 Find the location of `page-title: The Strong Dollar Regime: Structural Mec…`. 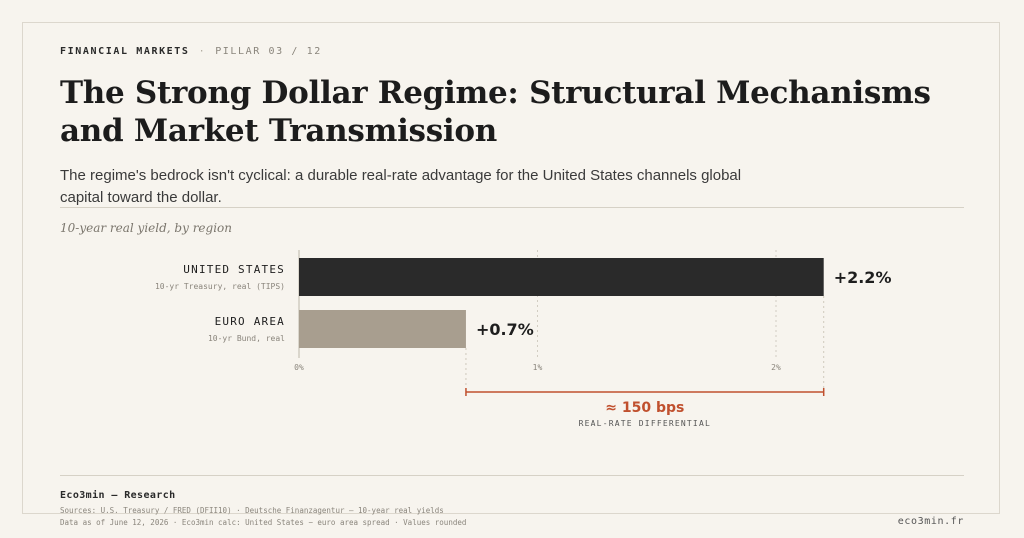

page-title: The Strong Dollar Regime: Structural Mec… is located at coordinates (495, 112).